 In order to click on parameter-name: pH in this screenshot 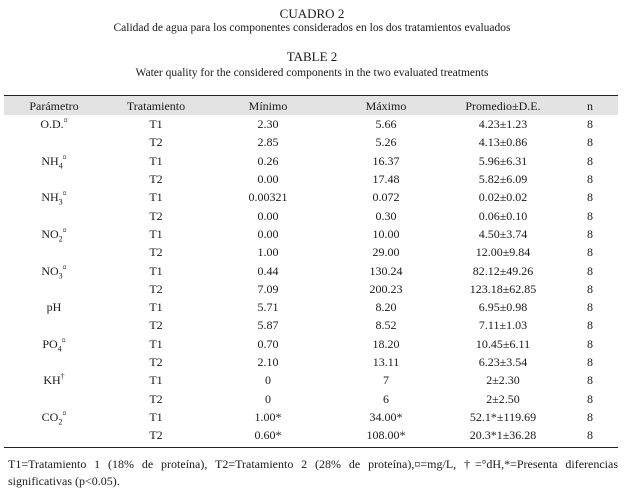, I will do `click(54, 307)`.